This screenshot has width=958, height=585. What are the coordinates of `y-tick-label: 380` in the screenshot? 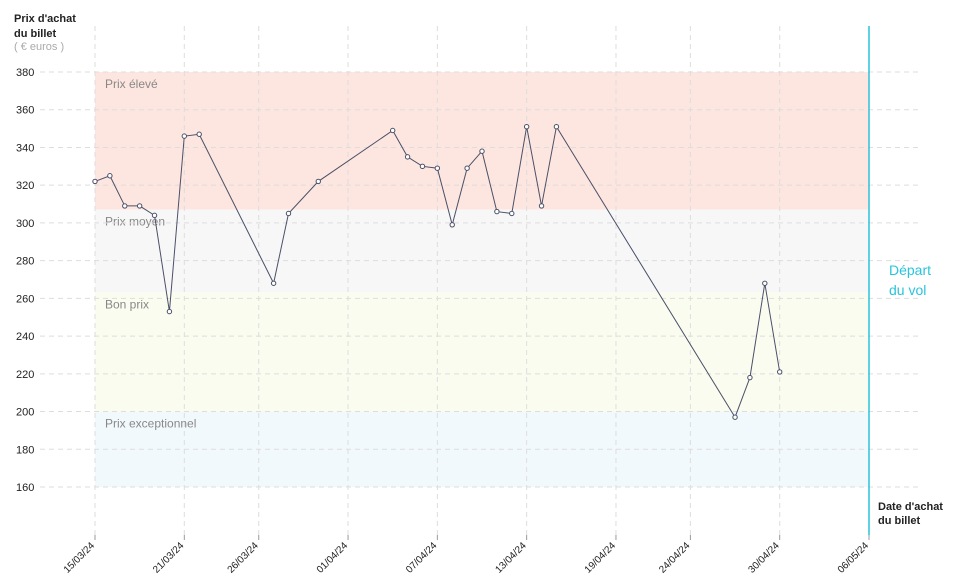 It's located at (25, 73).